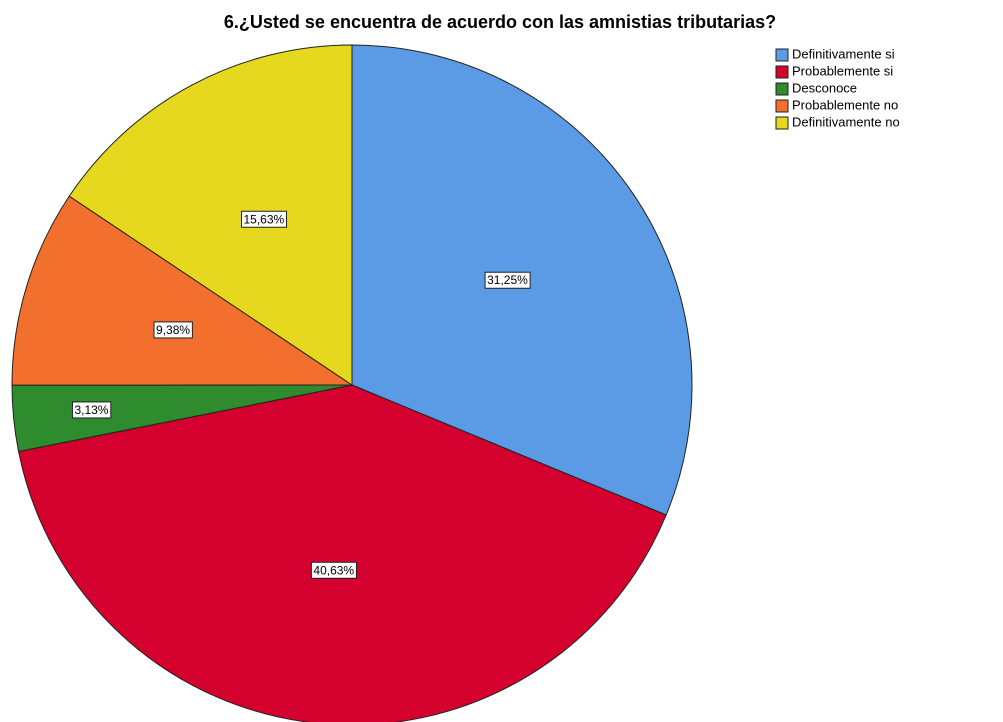 The image size is (1003, 722). I want to click on value-label: 15,63%, so click(263, 219).